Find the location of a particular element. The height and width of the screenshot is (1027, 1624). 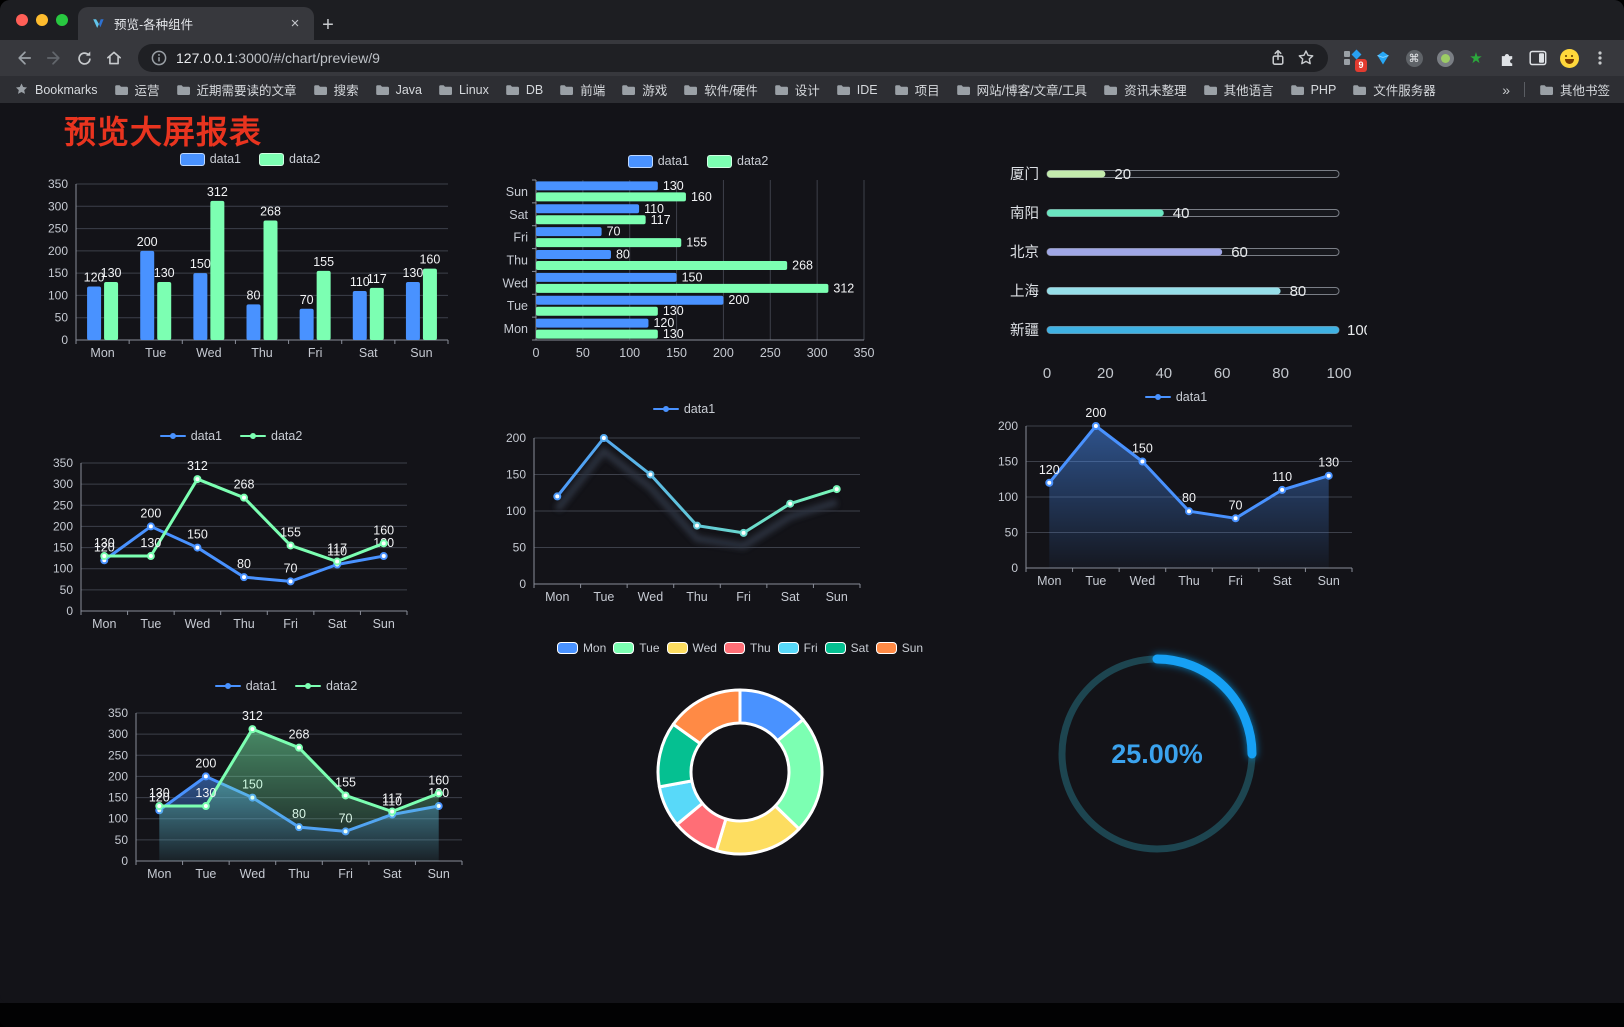

address-bar: 127.0.0.1:3000/#/chart/preview/9 is located at coordinates (733, 58).